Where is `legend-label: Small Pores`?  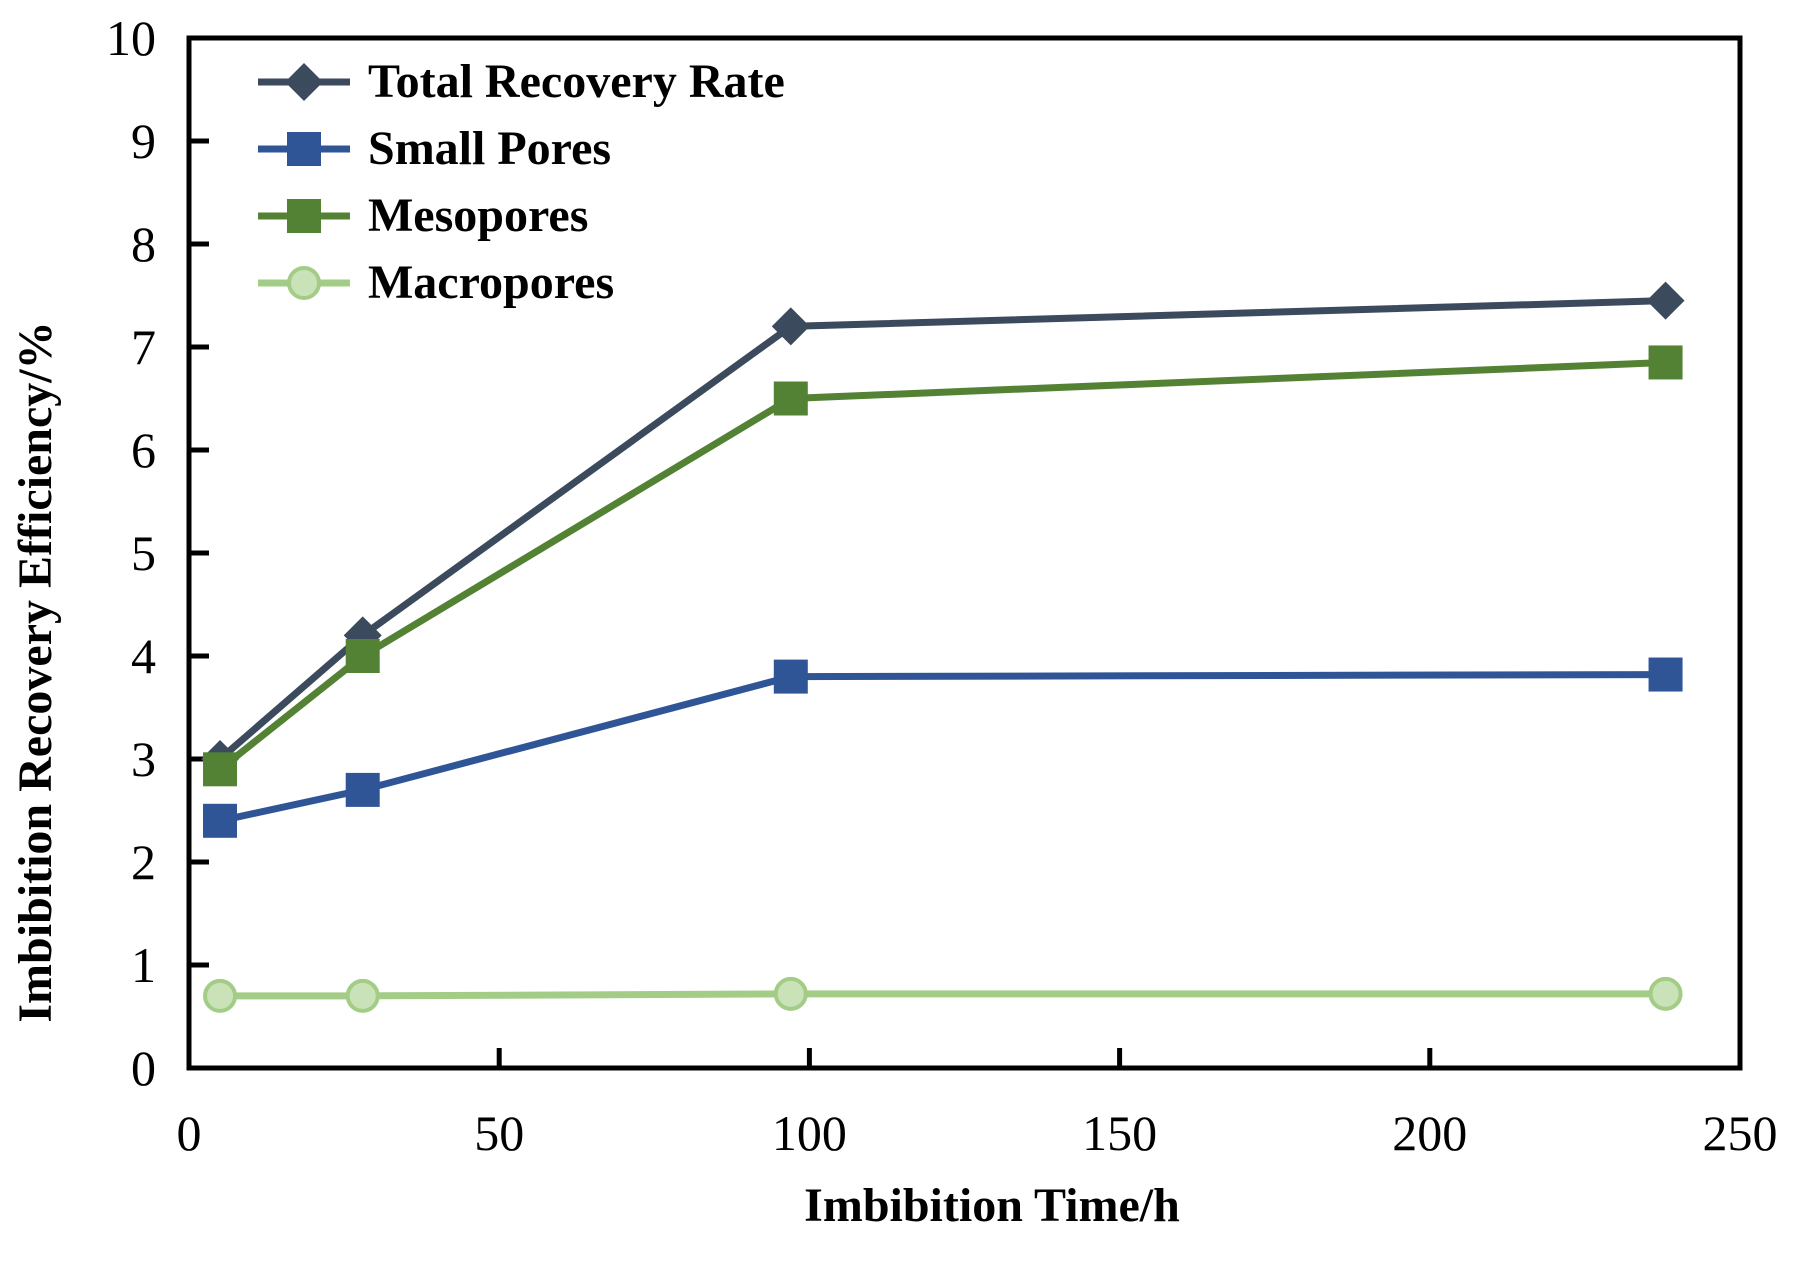
legend-label: Small Pores is located at coordinates (490, 148).